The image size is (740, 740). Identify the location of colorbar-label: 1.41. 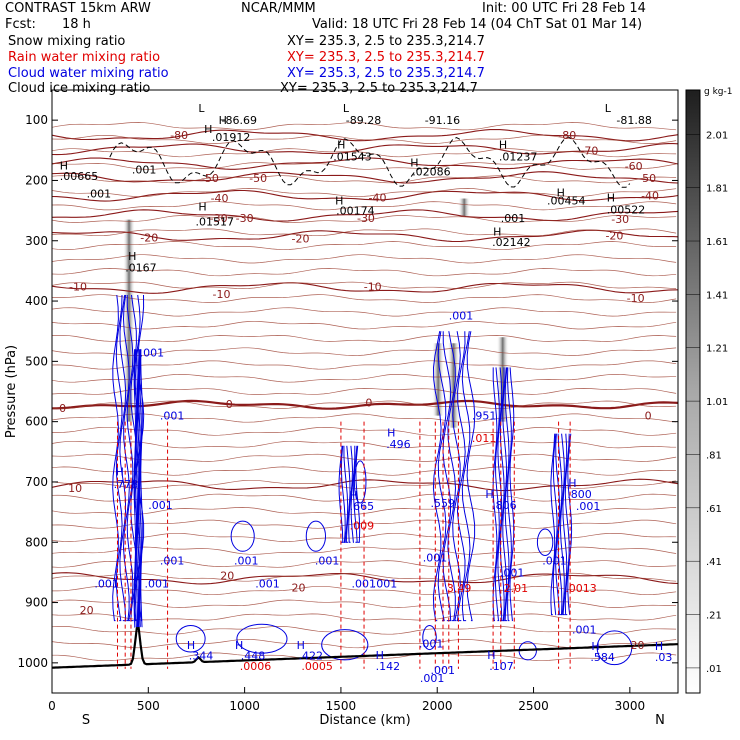
(717, 295).